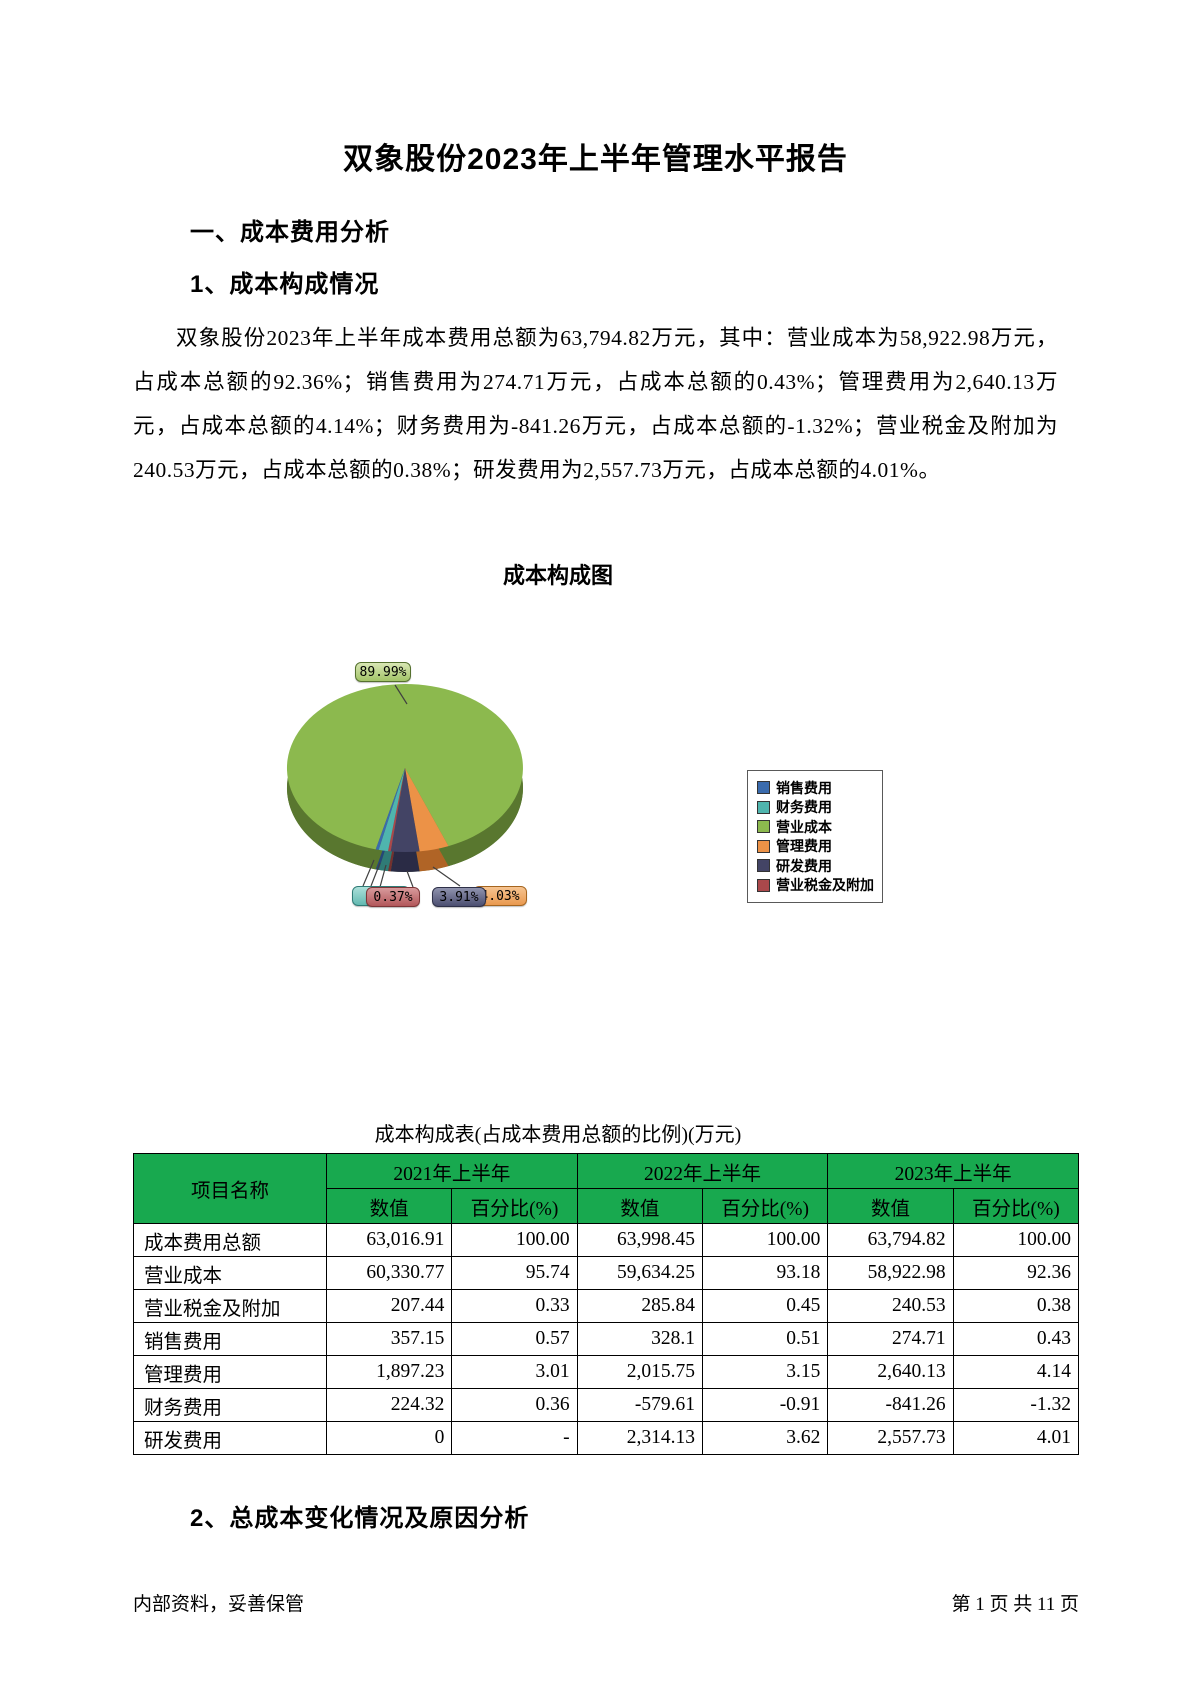  I want to click on table-cell: 274.71, so click(890, 1339).